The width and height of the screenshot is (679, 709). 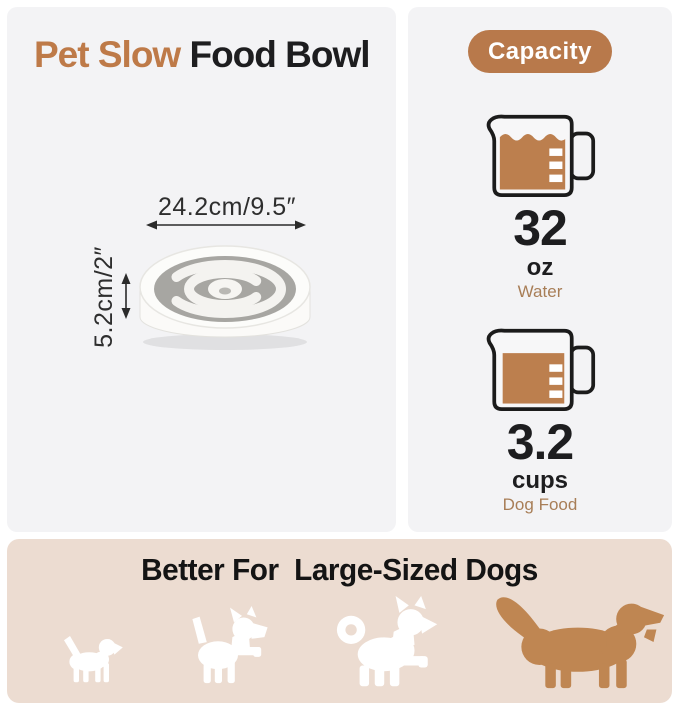 What do you see at coordinates (225, 297) in the screenshot?
I see `slow-feeder-bowl-image` at bounding box center [225, 297].